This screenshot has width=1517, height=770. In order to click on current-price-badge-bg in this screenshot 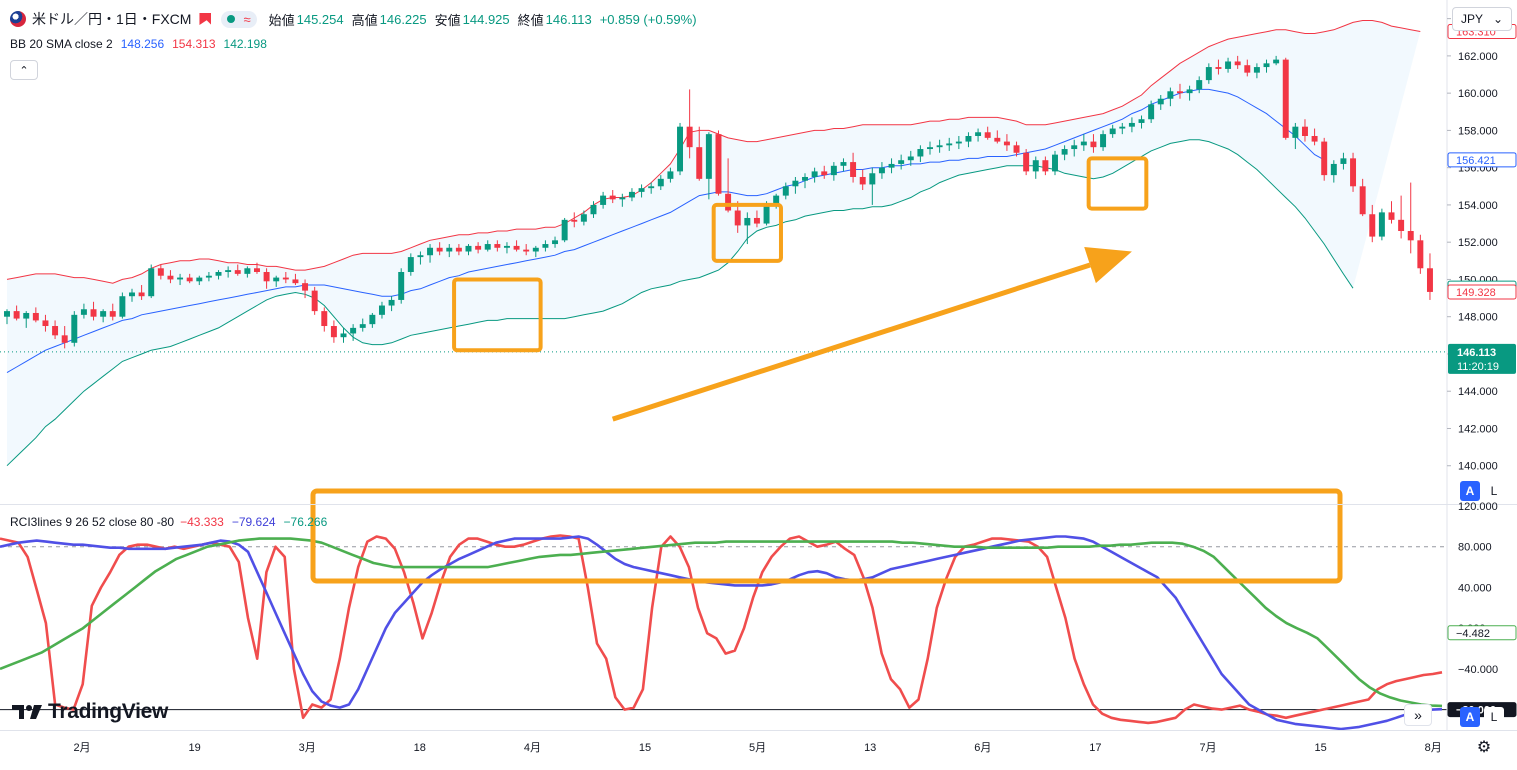, I will do `click(1482, 358)`.